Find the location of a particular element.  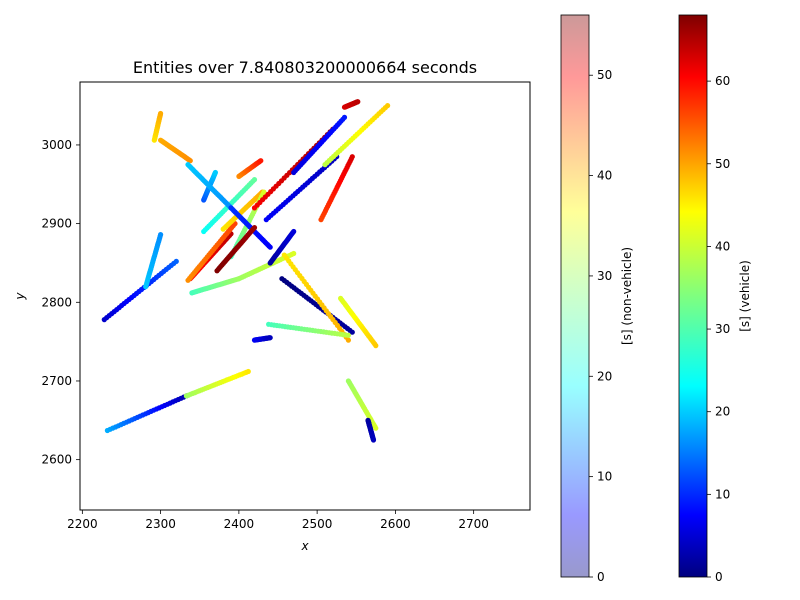

x-tick-label: 2200 is located at coordinates (82, 524).